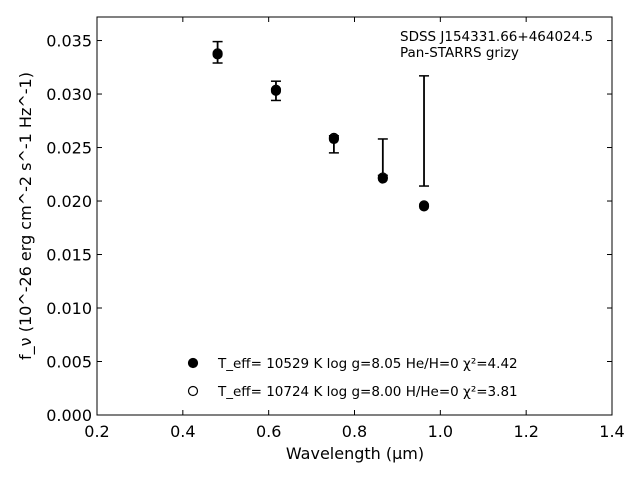 The height and width of the screenshot is (480, 640). I want to click on x-tick-label: 0.6, so click(268, 431).